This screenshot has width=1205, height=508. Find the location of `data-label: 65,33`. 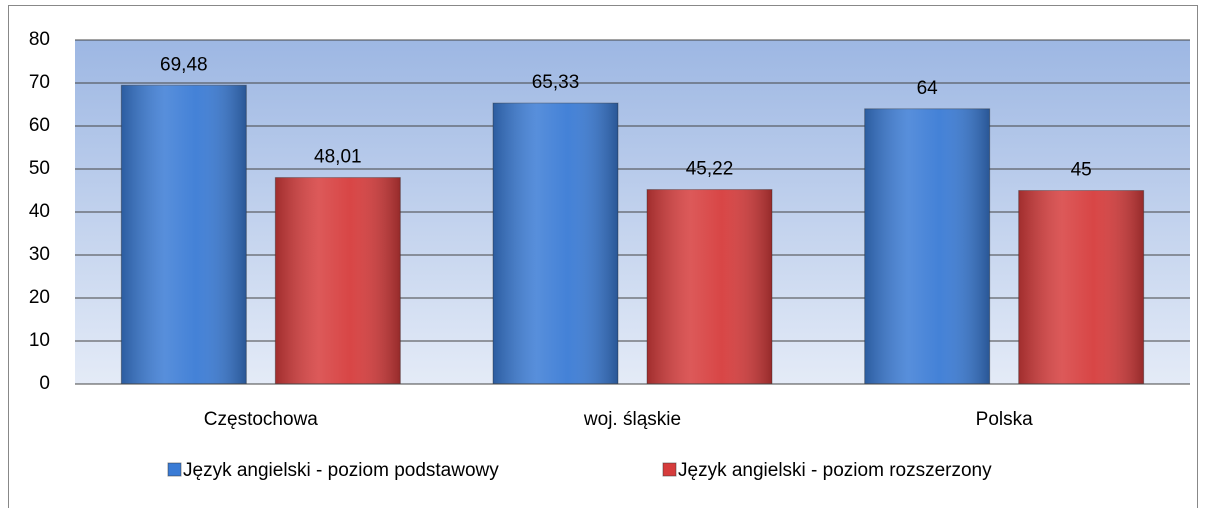

data-label: 65,33 is located at coordinates (556, 82).